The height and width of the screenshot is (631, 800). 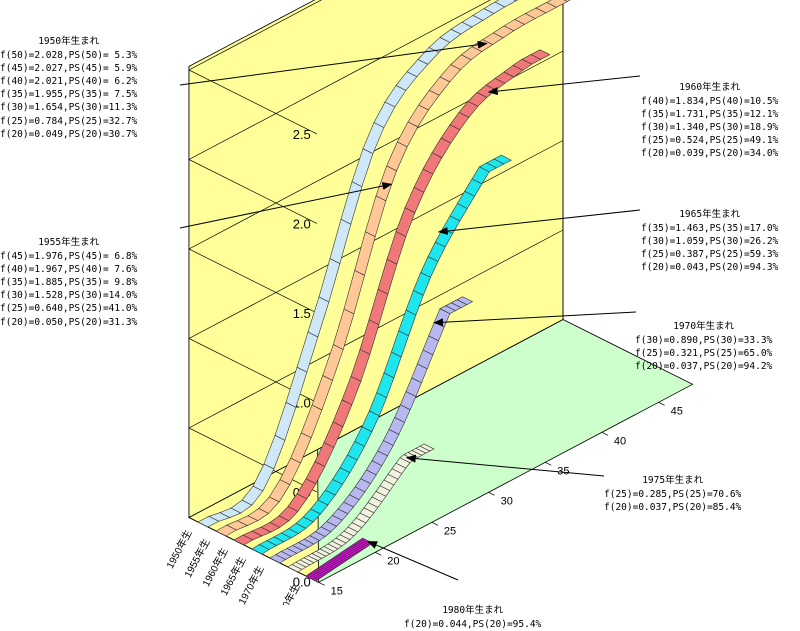 I want to click on annotation-line: f(20)=0.049,PS(20)=30.7%, so click(x=69, y=134).